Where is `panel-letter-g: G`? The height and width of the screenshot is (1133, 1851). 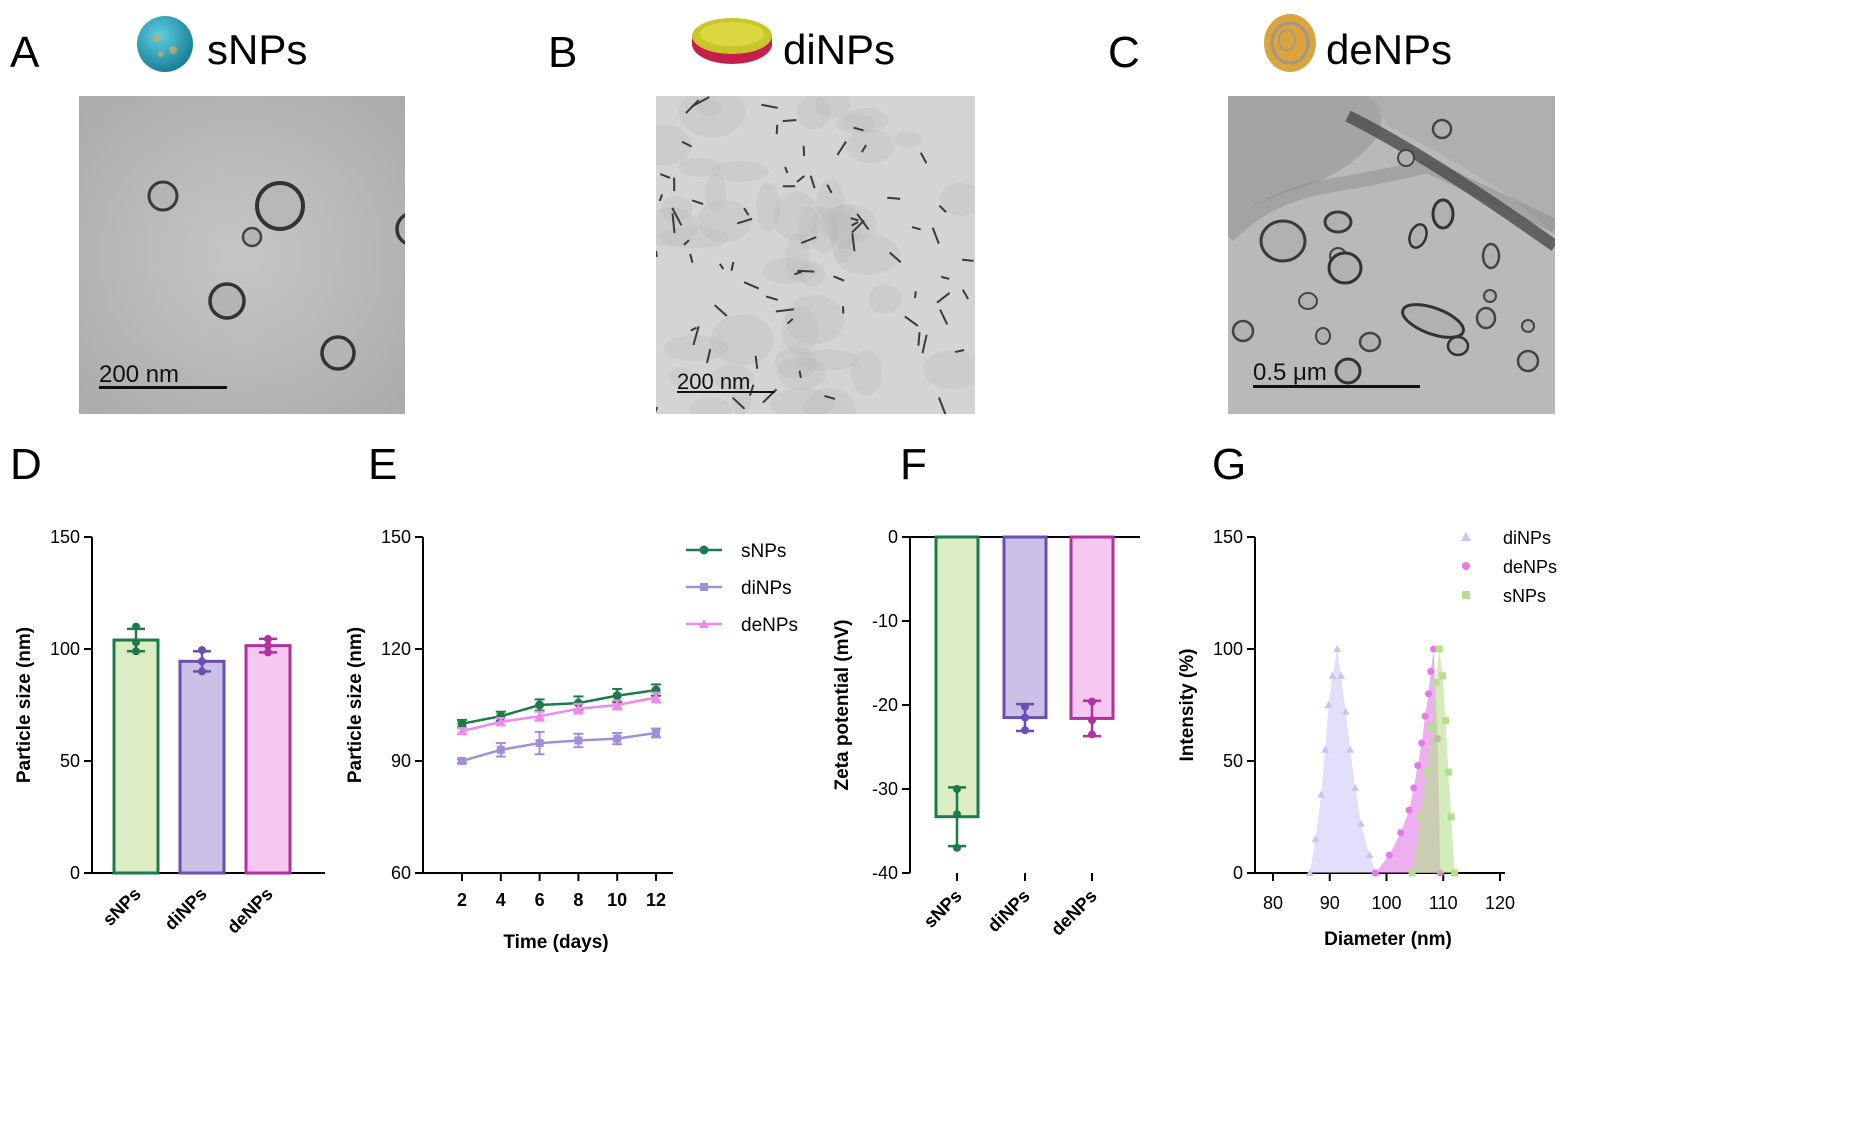
panel-letter-g: G is located at coordinates (1229, 464).